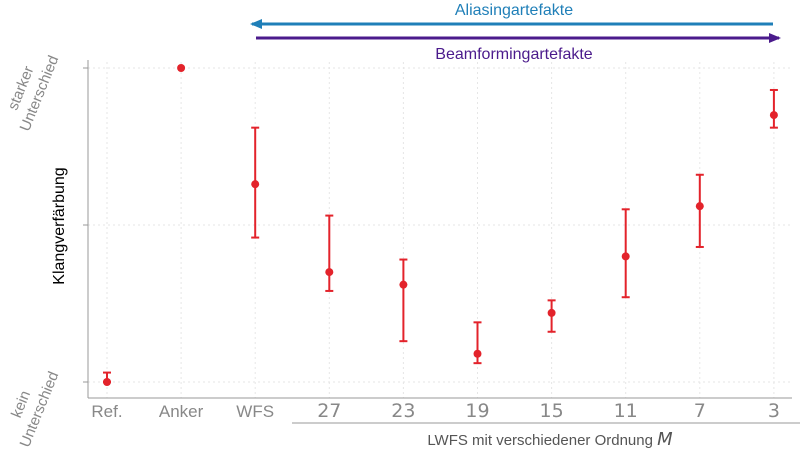 This screenshot has width=800, height=452. What do you see at coordinates (700, 411) in the screenshot?
I see `x-tick-label-8: 7` at bounding box center [700, 411].